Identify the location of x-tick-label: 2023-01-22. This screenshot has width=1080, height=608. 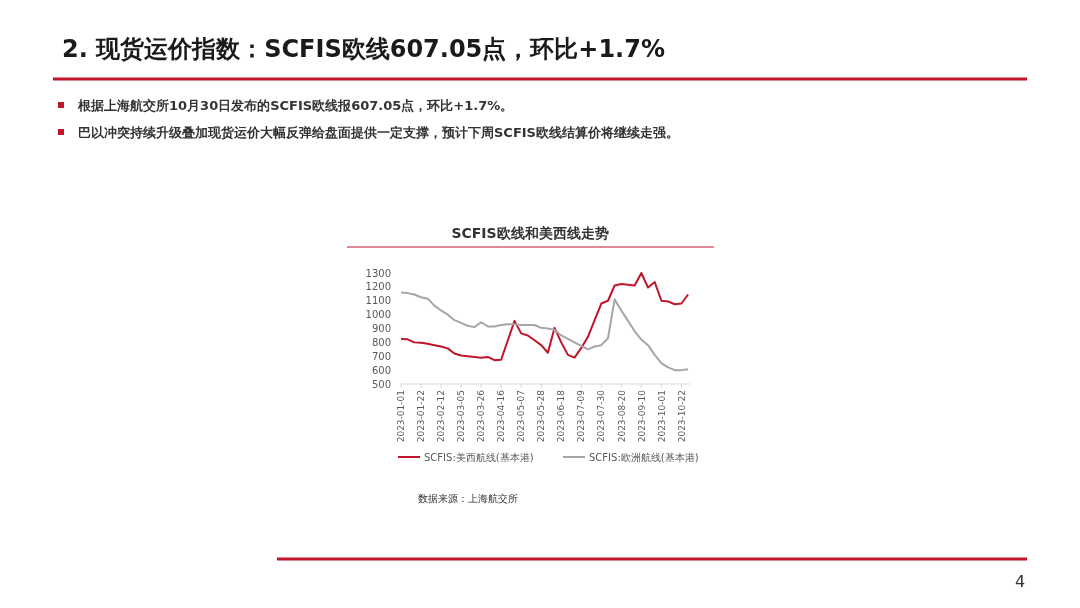
(421, 416).